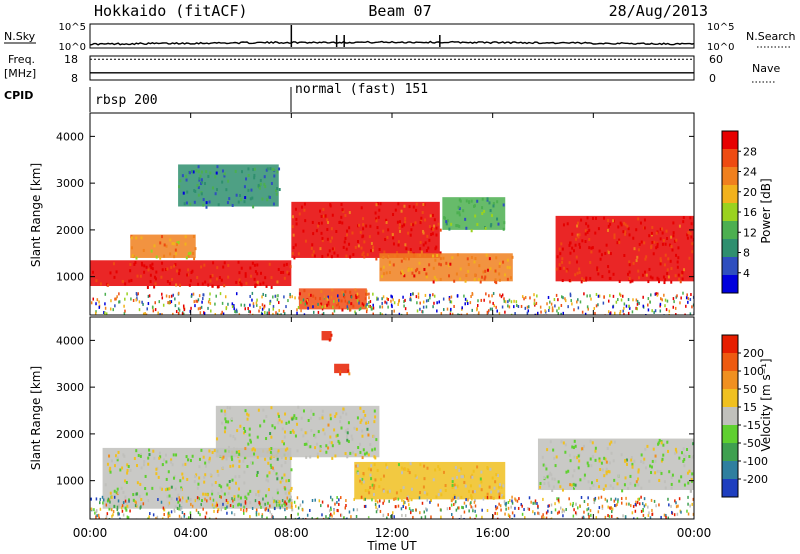  What do you see at coordinates (392, 69) in the screenshot?
I see `freq-panel: Freq. [MHz] 18 8 60 0 Nave` at bounding box center [392, 69].